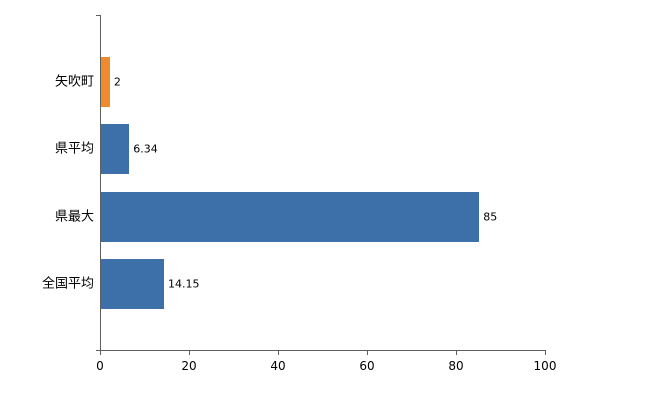  Describe the element at coordinates (67, 284) in the screenshot. I see `category-label: 全国平均` at that location.